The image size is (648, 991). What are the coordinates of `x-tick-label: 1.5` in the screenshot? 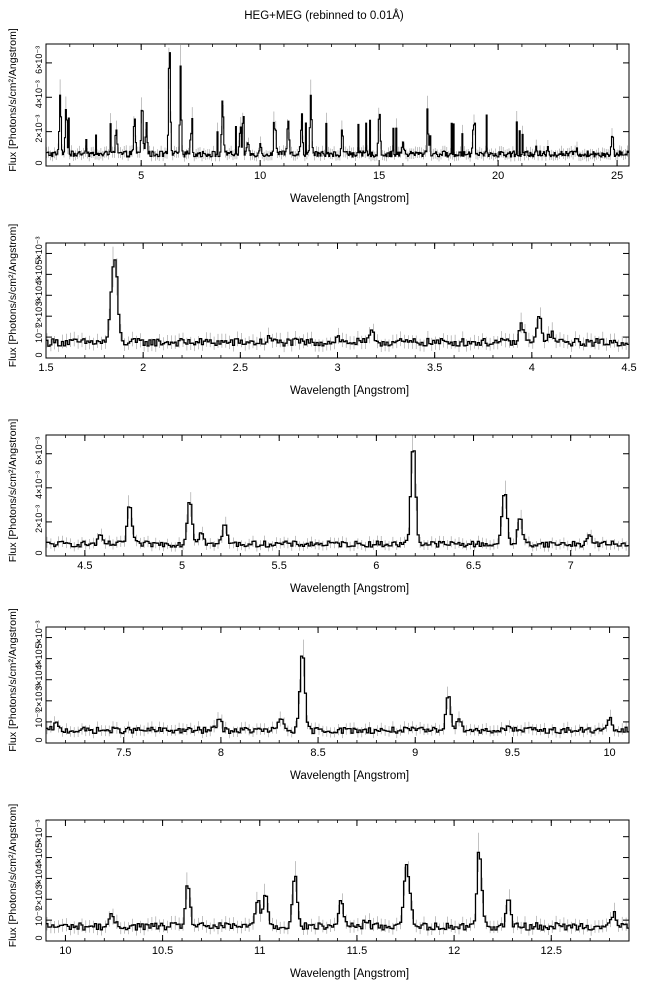 It's located at (45, 368).